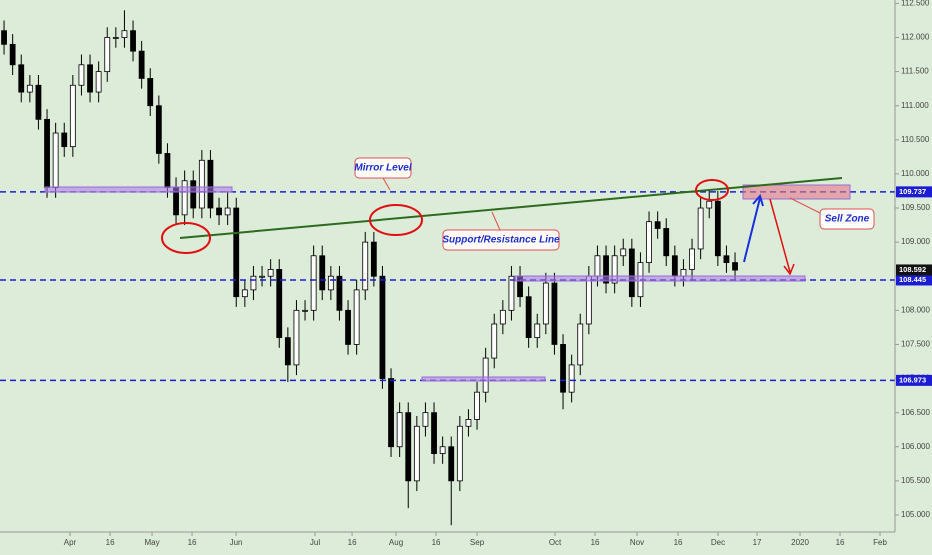  What do you see at coordinates (915, 412) in the screenshot?
I see `y-tick-label: 106.500` at bounding box center [915, 412].